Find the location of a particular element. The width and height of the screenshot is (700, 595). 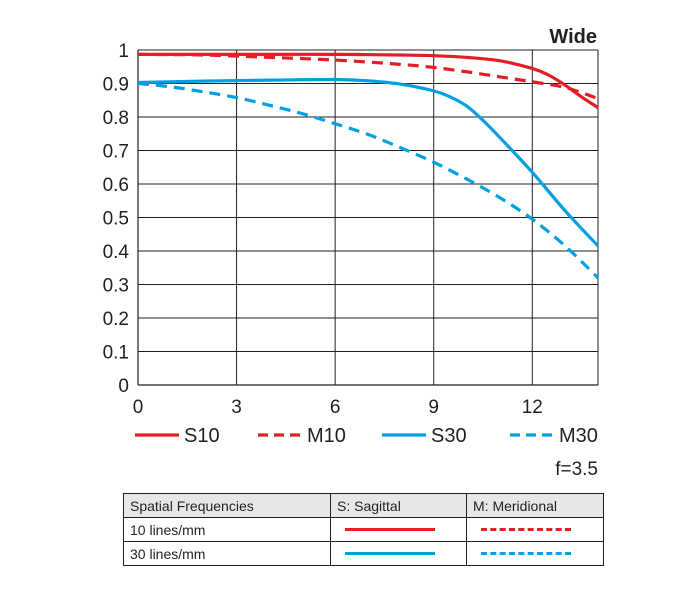

y-tick-label: 0.3 is located at coordinates (116, 286).